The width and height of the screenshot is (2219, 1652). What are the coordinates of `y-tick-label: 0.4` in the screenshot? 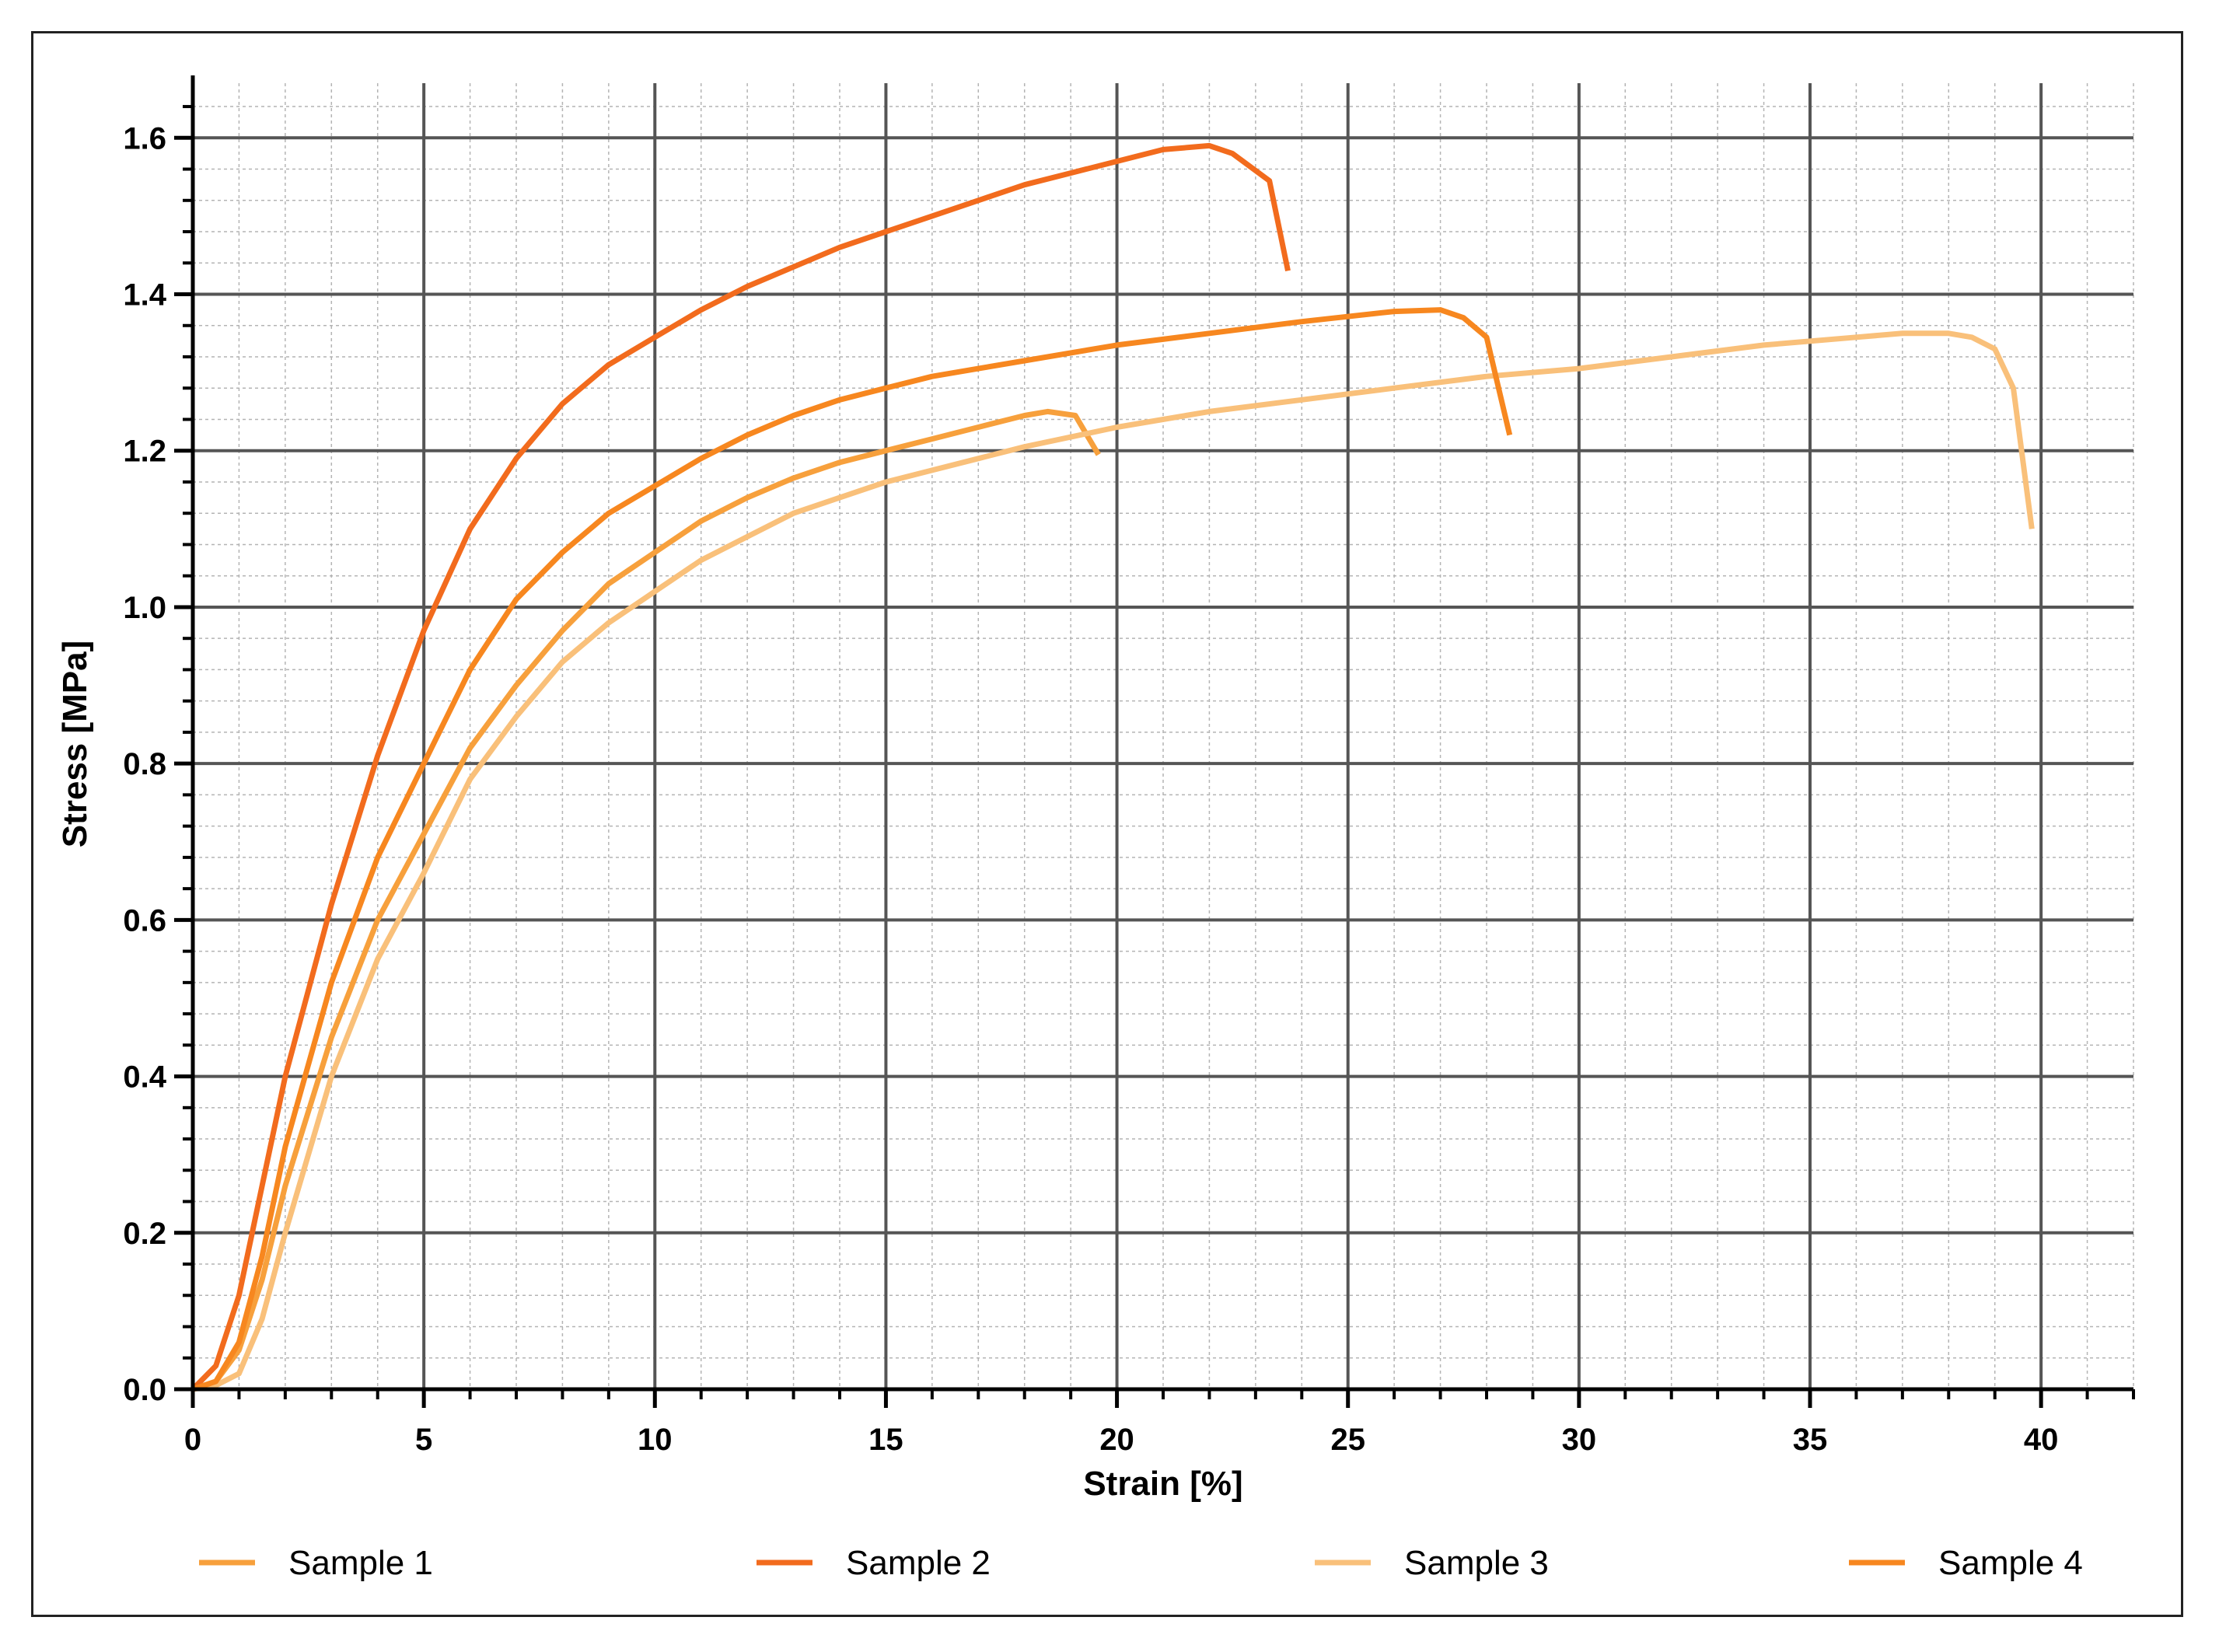 It's located at (144, 1077).